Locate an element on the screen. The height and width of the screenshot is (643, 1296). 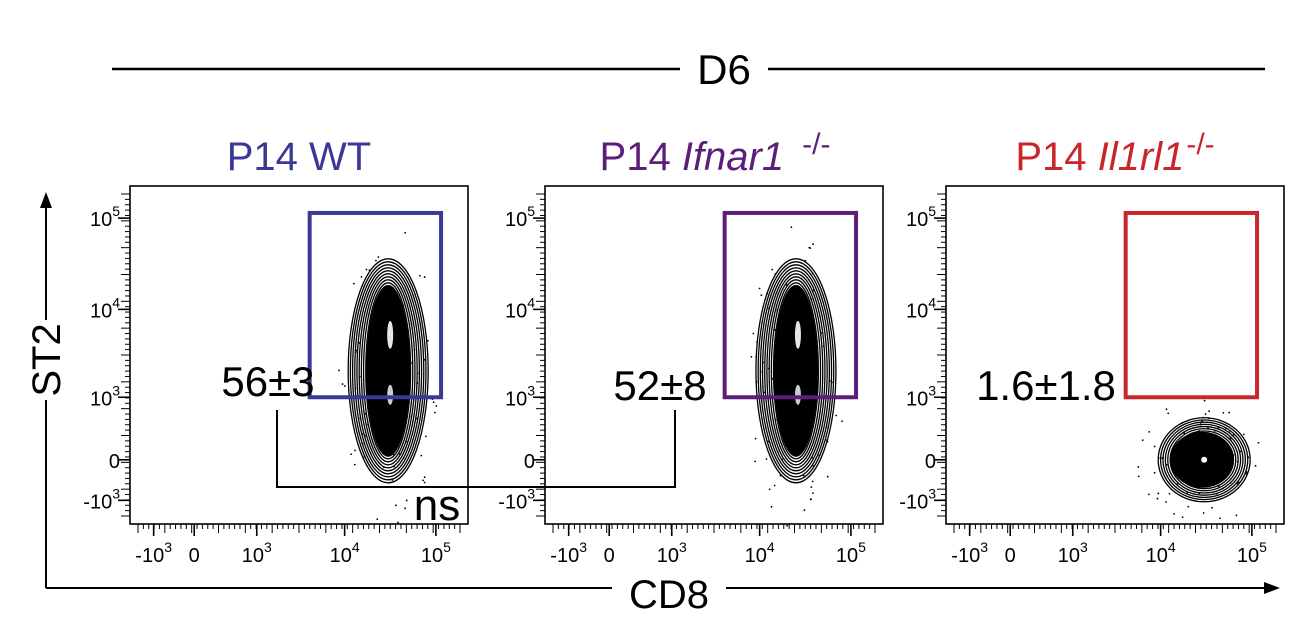
panel-title: P14 WT is located at coordinates (299, 157).